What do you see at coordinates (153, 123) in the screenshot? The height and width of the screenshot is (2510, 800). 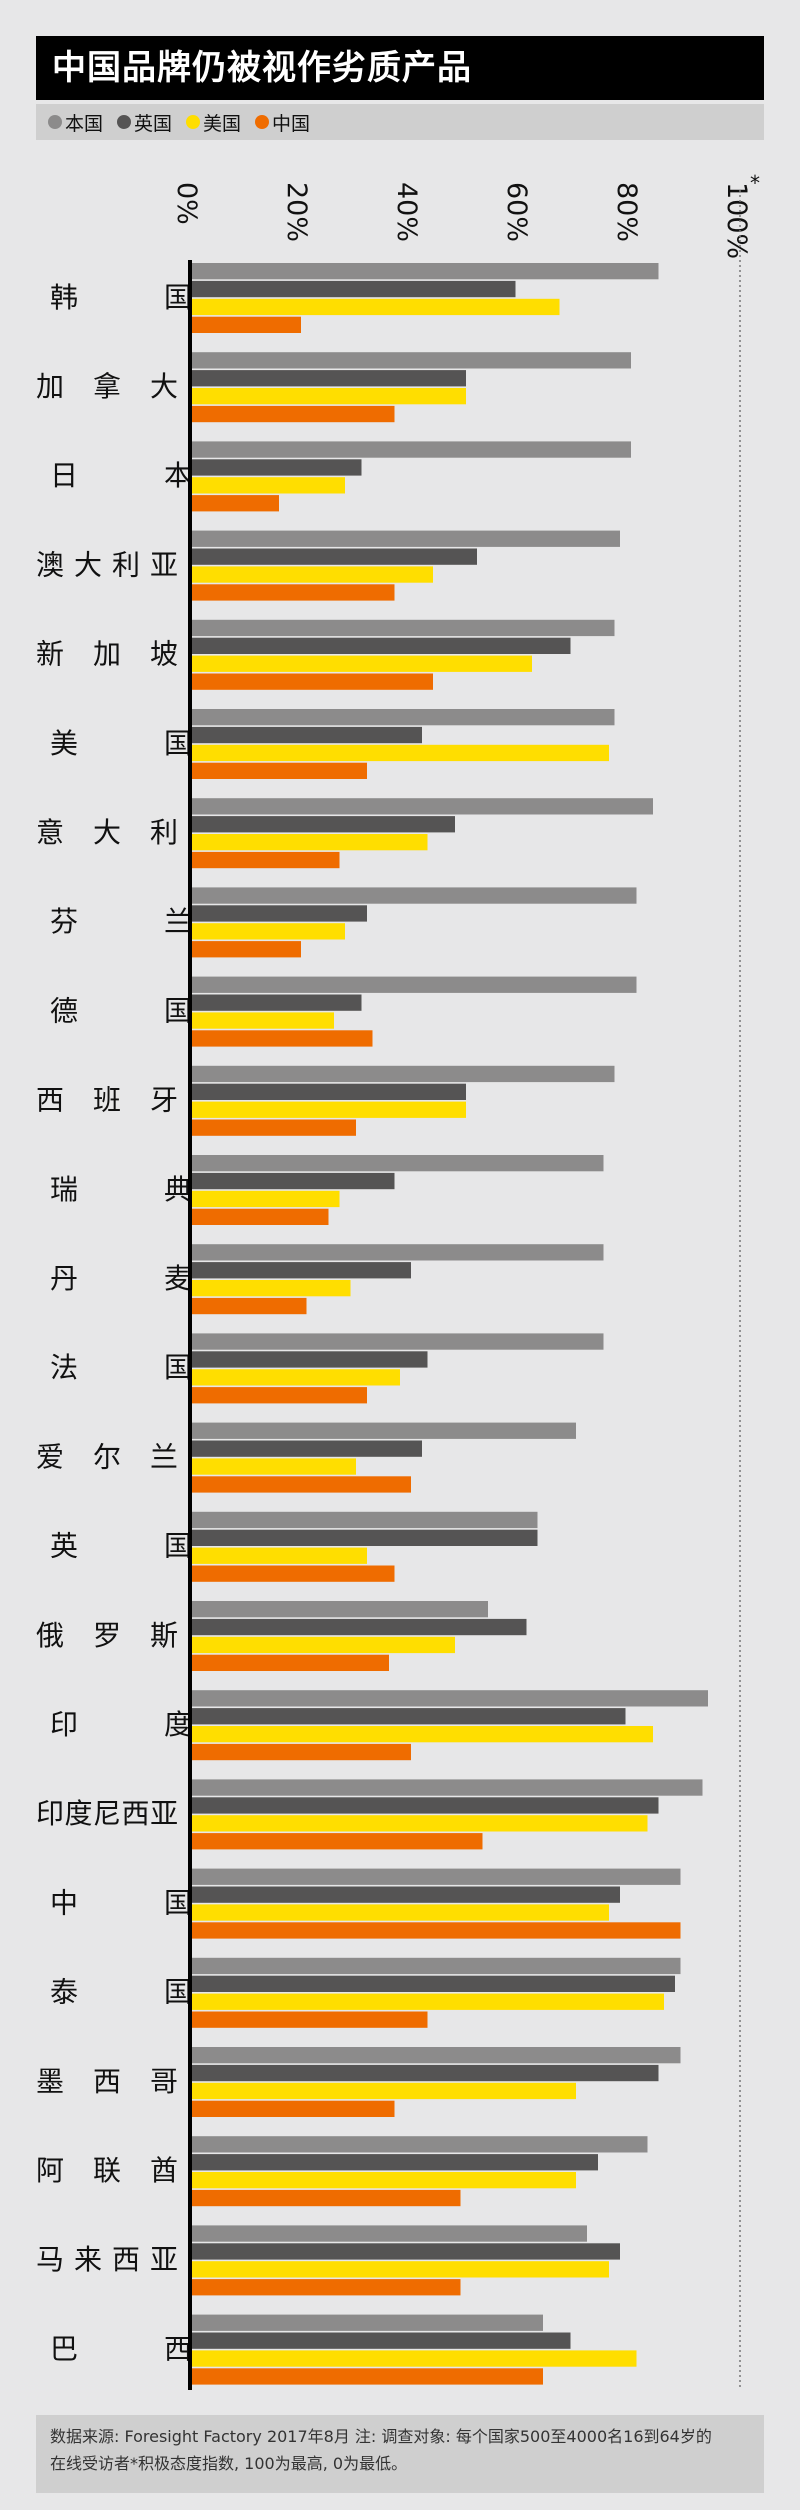 I see `legend-label-uk: 英国` at bounding box center [153, 123].